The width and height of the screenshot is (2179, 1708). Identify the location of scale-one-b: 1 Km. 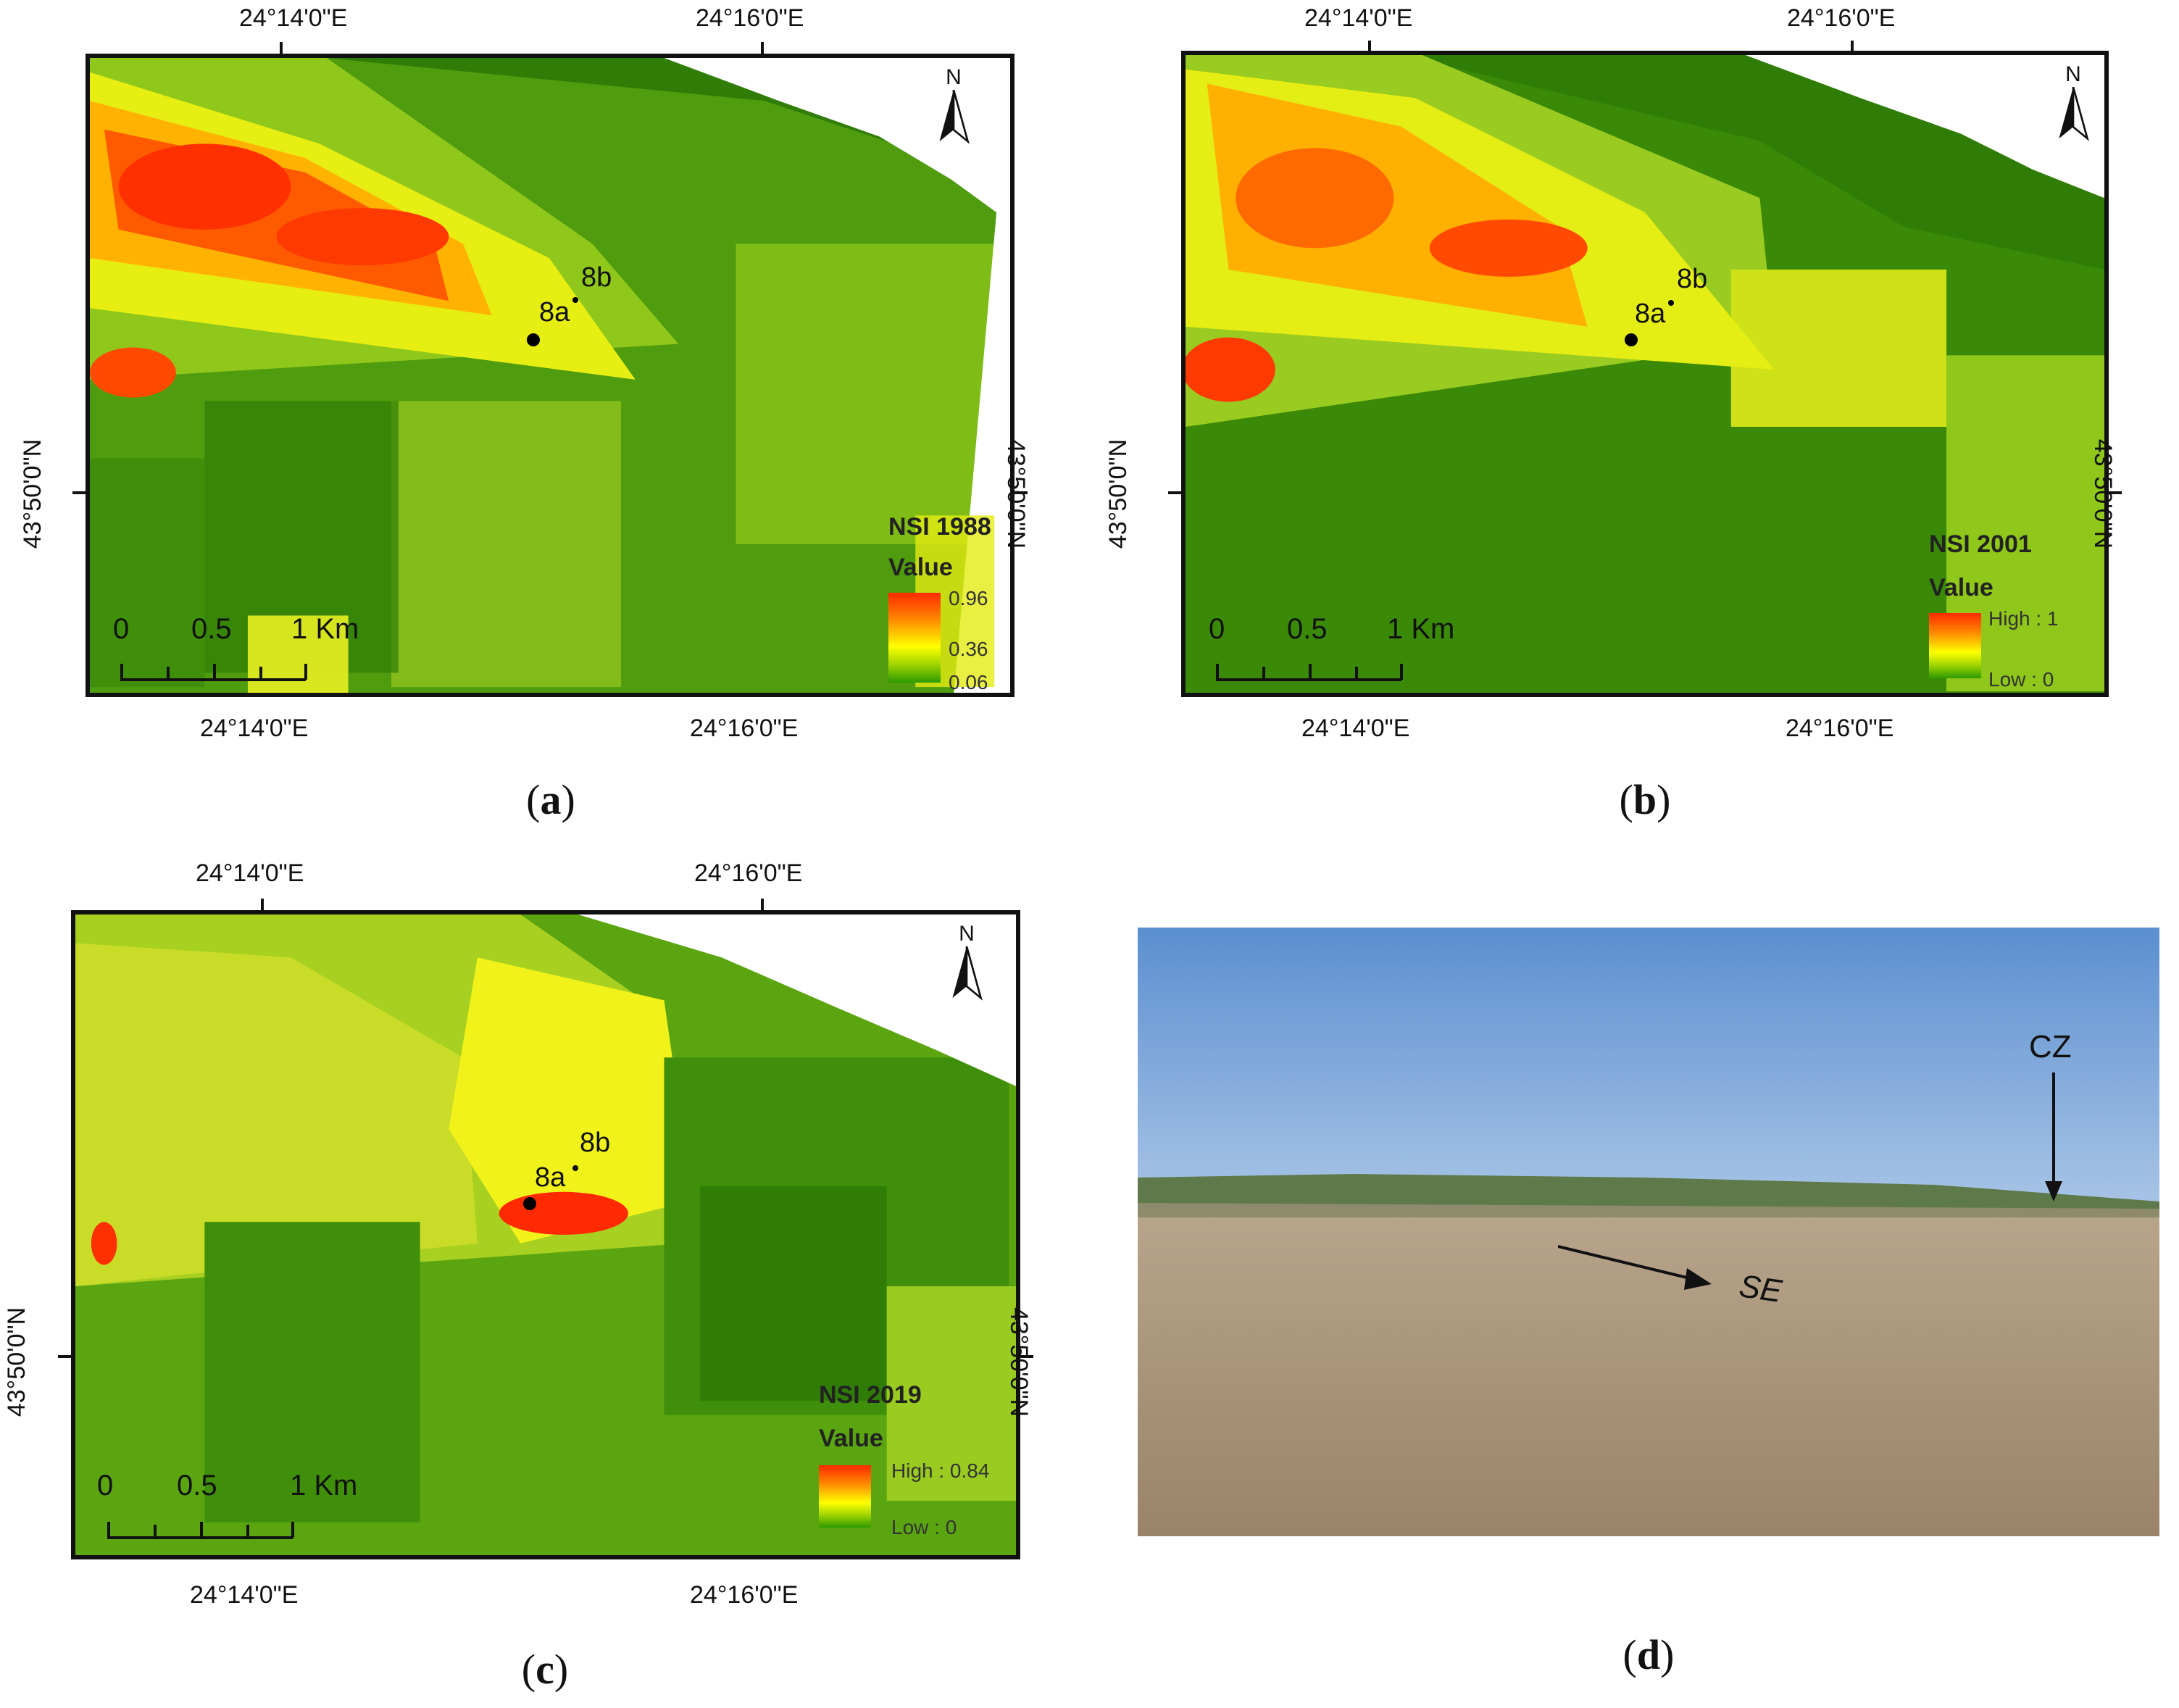
(1421, 629).